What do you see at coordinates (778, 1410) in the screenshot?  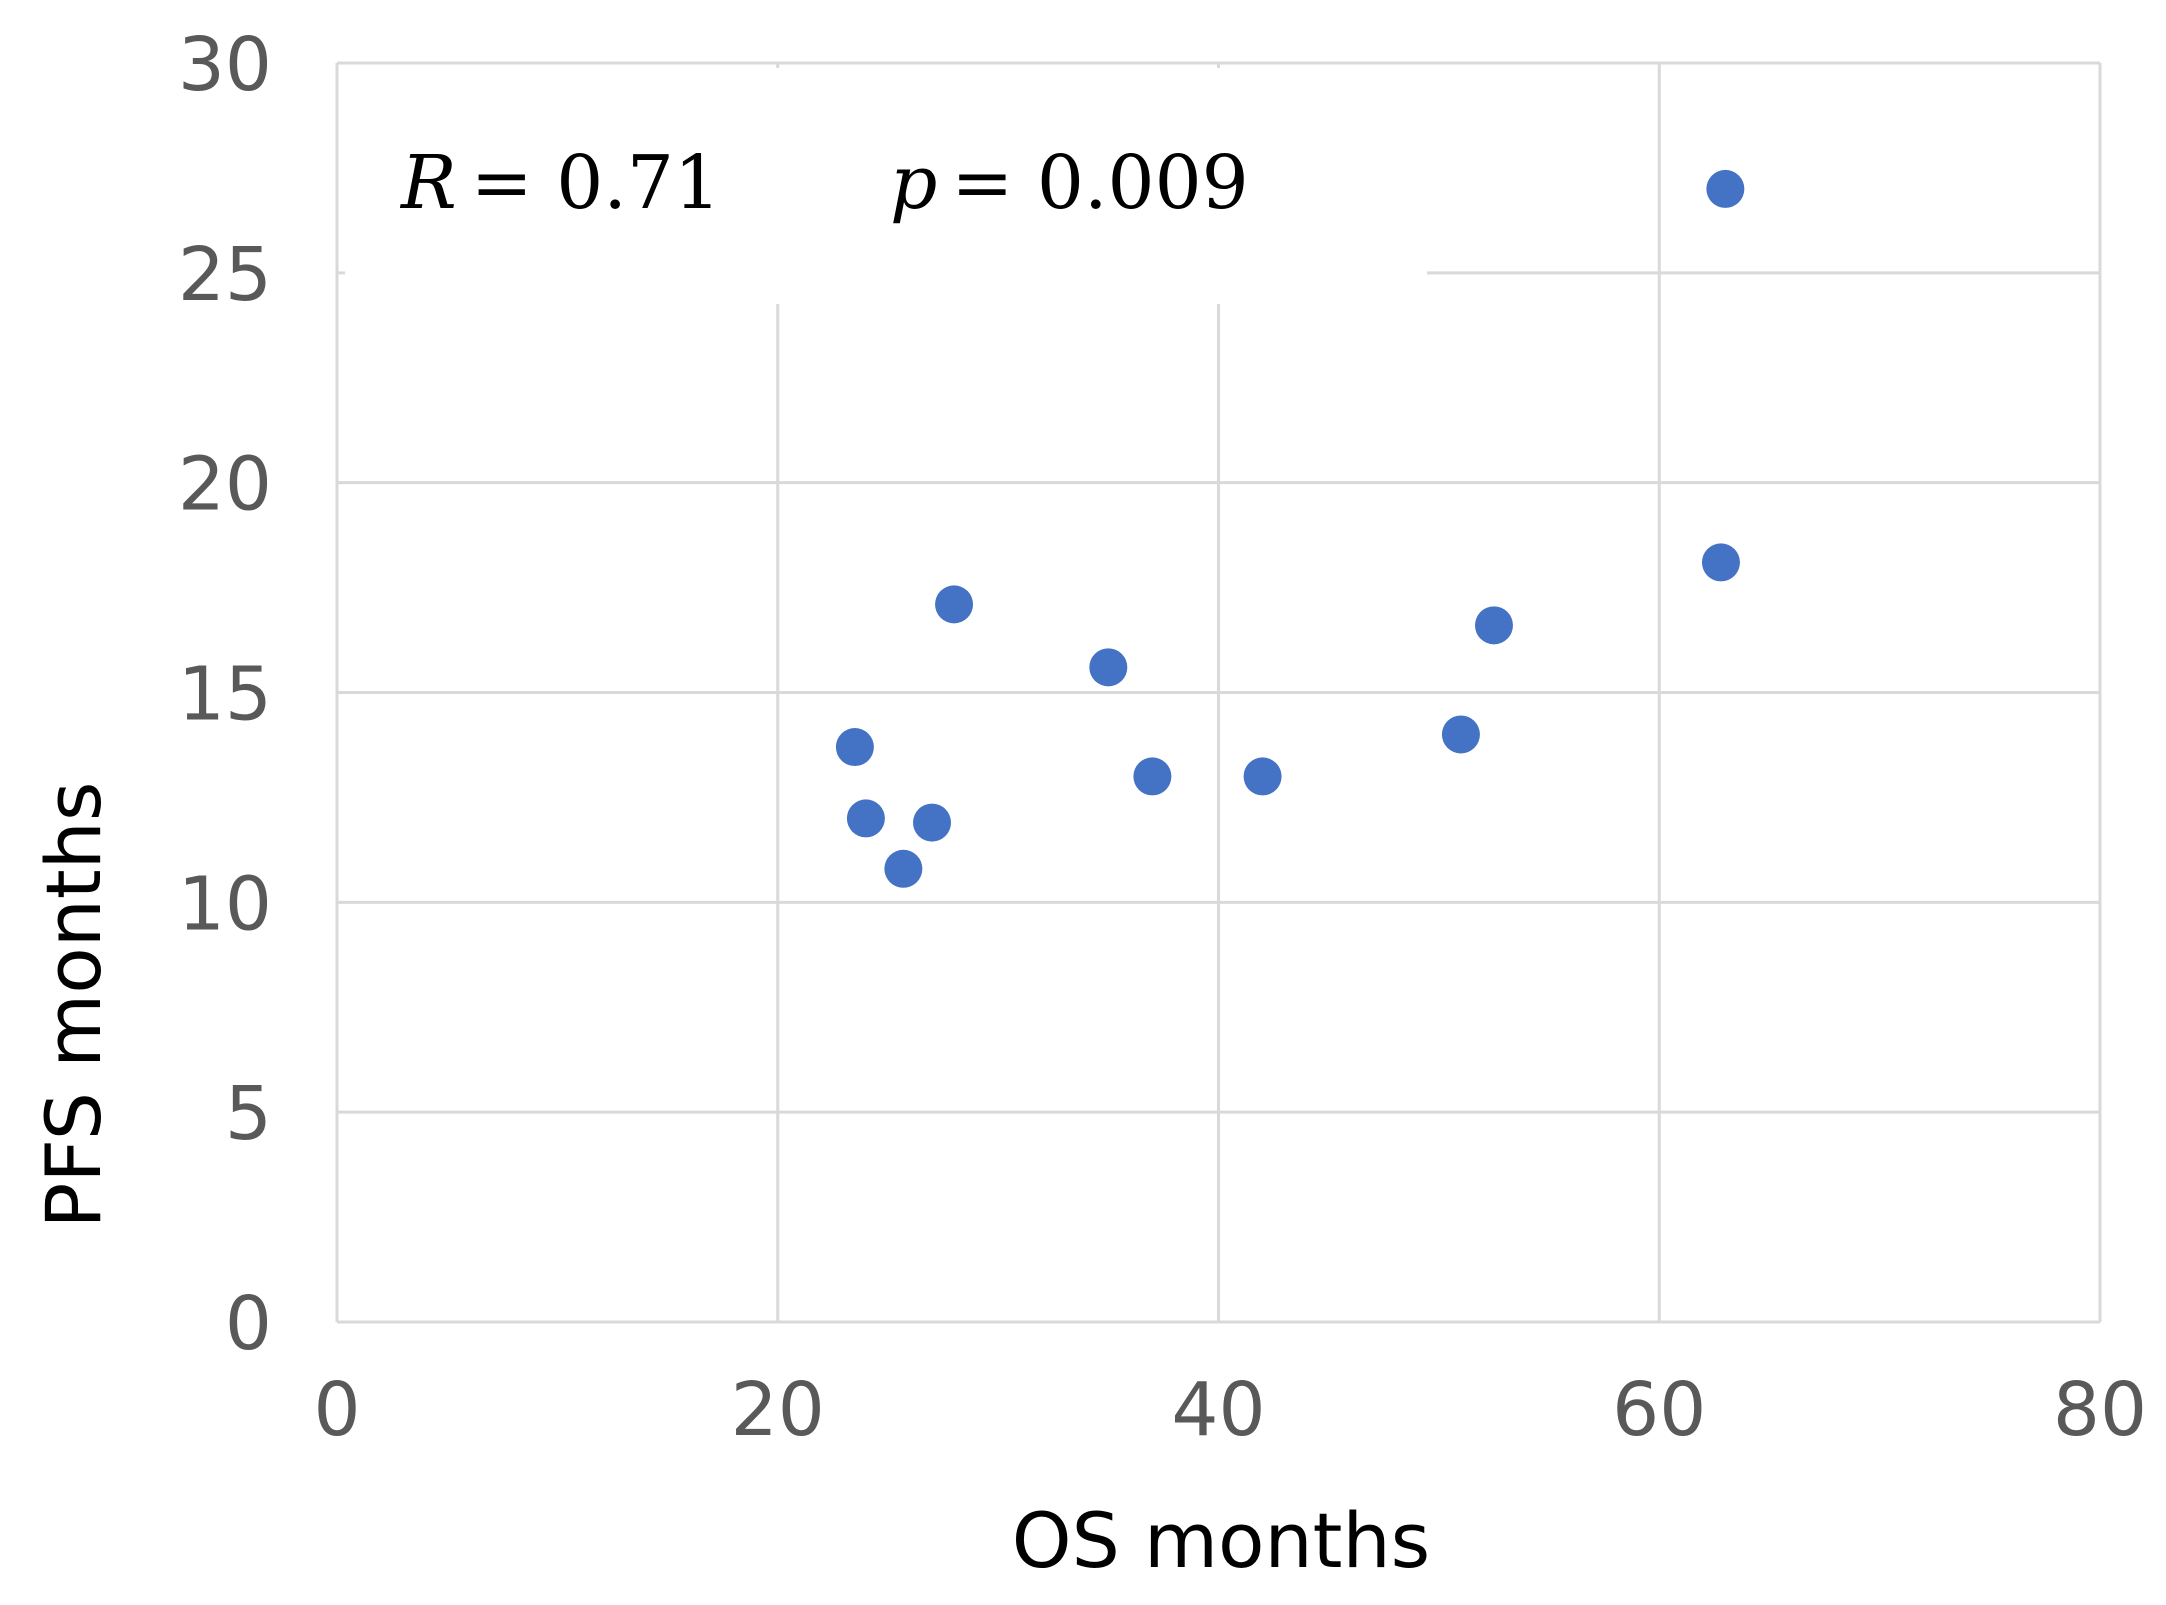 I see `x-tick-label-20: 20` at bounding box center [778, 1410].